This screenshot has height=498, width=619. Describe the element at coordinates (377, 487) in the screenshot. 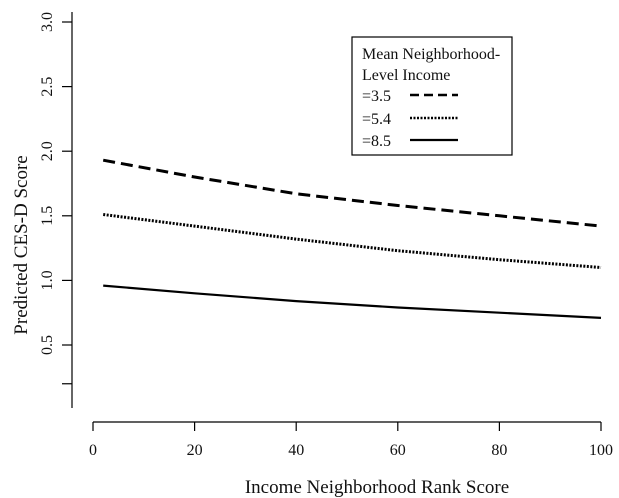

I see `x-axis-title: Income Neighborhood Rank Score` at that location.